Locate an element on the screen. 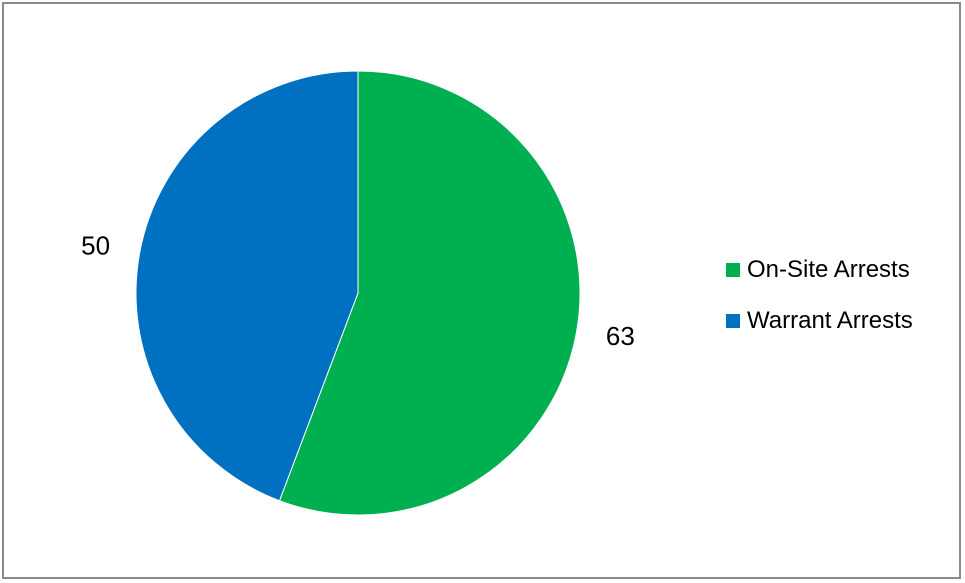  legend: On-Site Arrests Warrant Arrests is located at coordinates (819, 307).